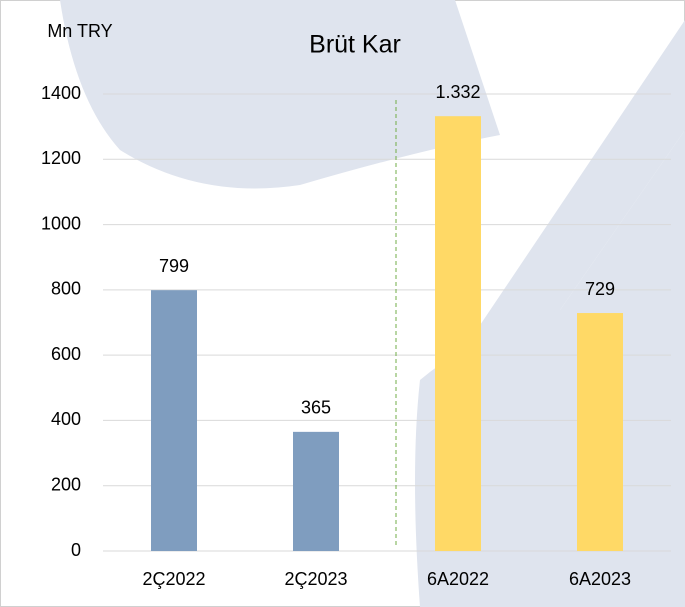 This screenshot has height=607, width=685. I want to click on x-tick-label: 6A2023, so click(600, 579).